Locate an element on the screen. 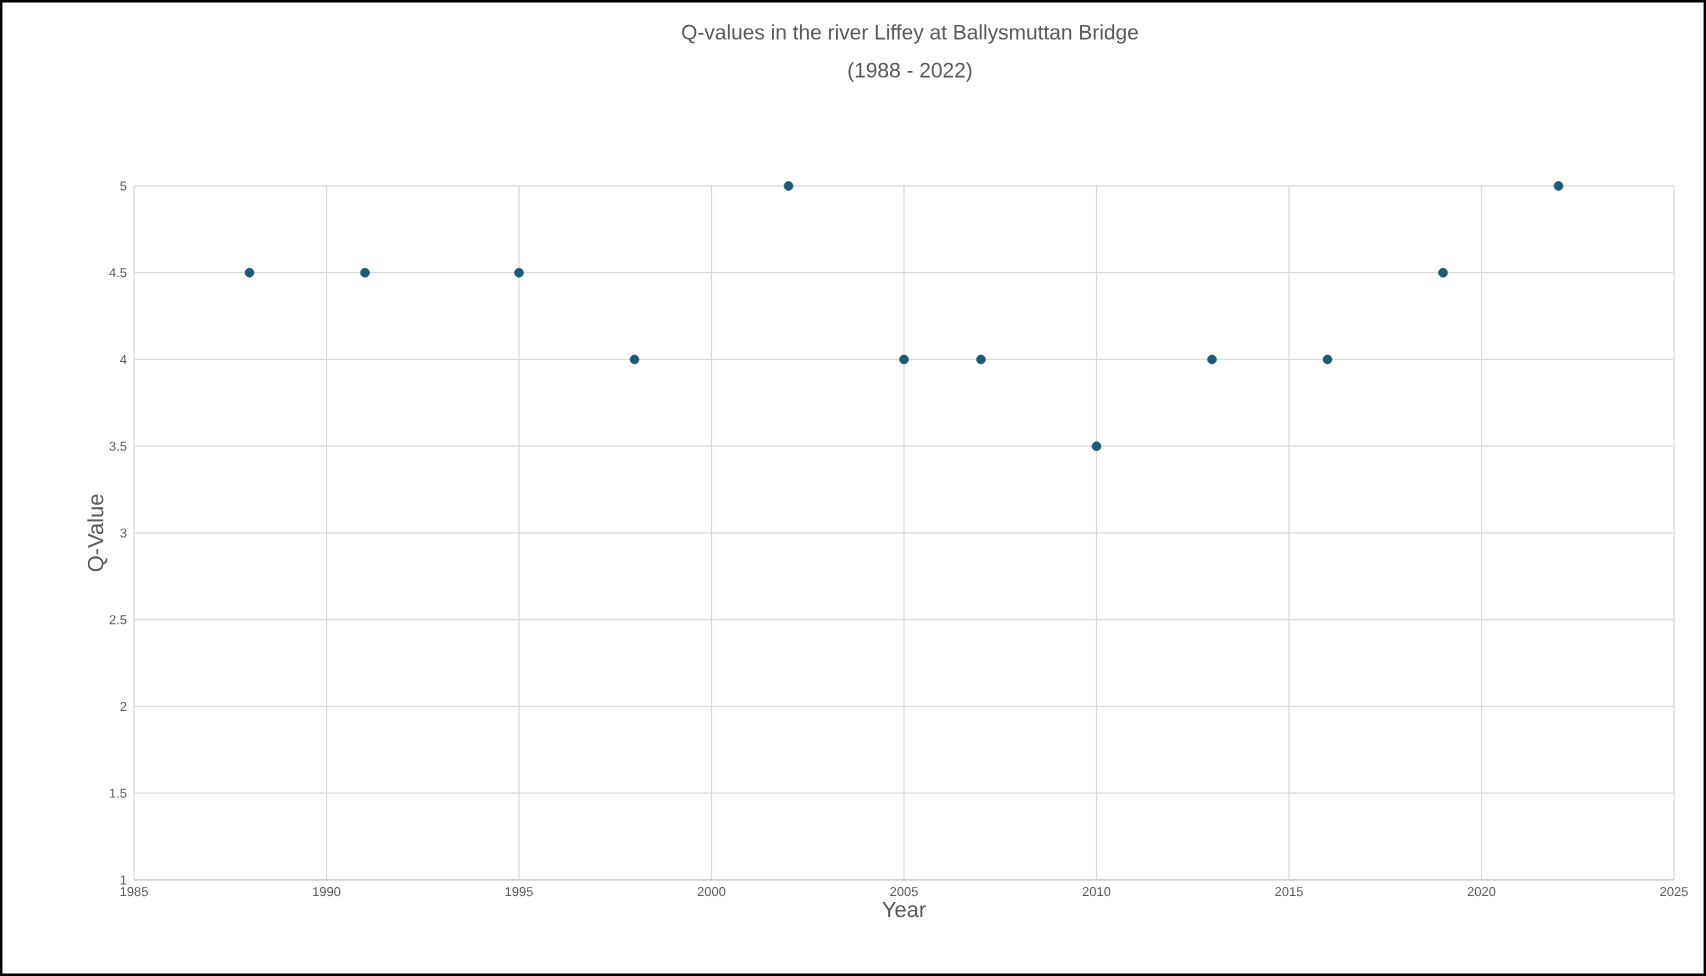 This screenshot has height=976, width=1706. y-axis-title: Q-Value is located at coordinates (97, 533).